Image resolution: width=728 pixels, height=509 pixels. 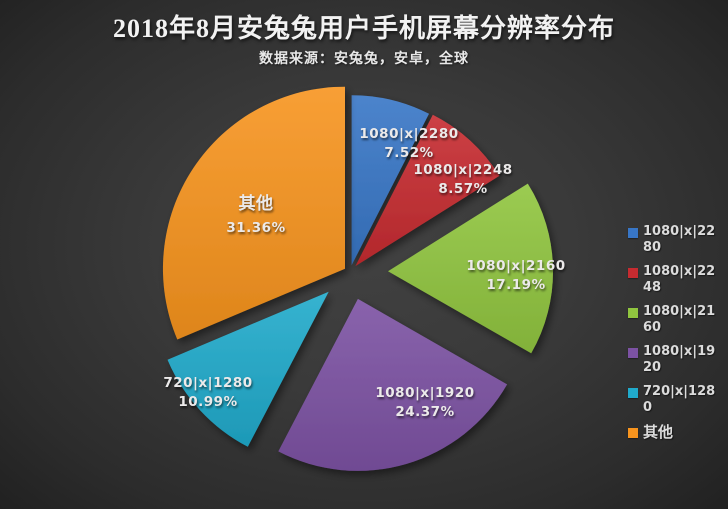 I want to click on legend-label: 1080|x|2248, so click(x=679, y=279).